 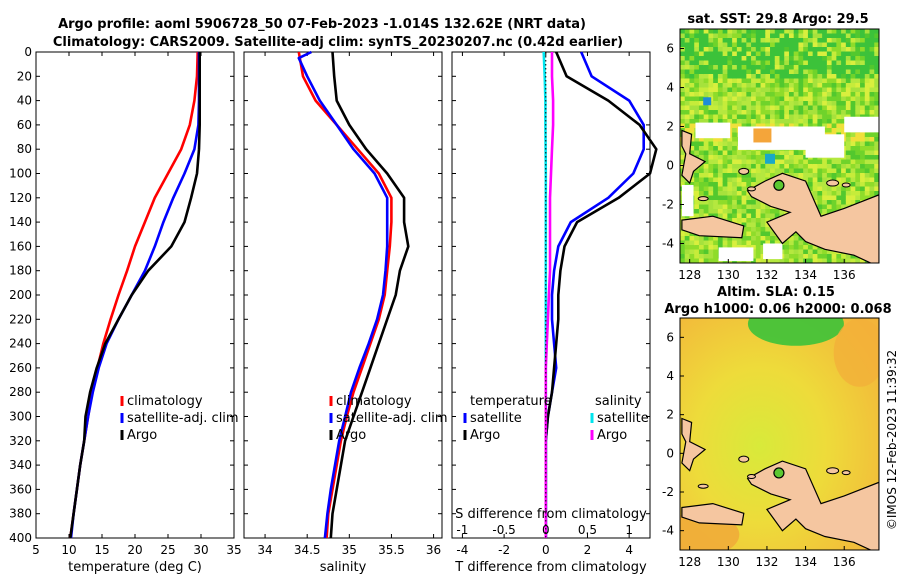 I want to click on top-tick-label: -0.5, so click(x=503, y=530).